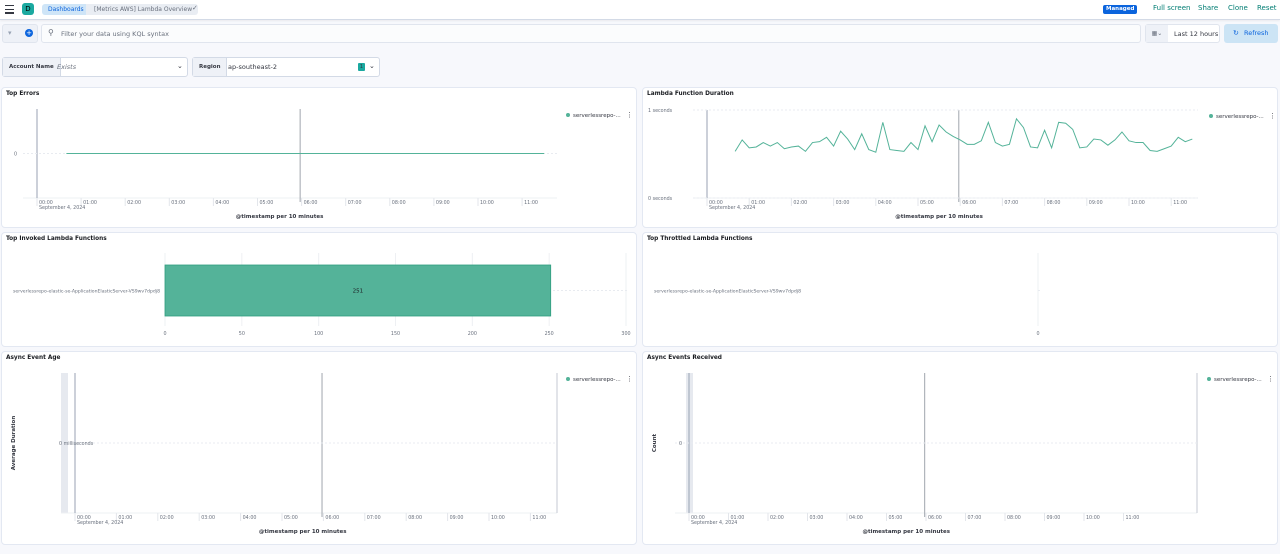  What do you see at coordinates (1267, 8) in the screenshot?
I see `reset-link: Reset` at bounding box center [1267, 8].